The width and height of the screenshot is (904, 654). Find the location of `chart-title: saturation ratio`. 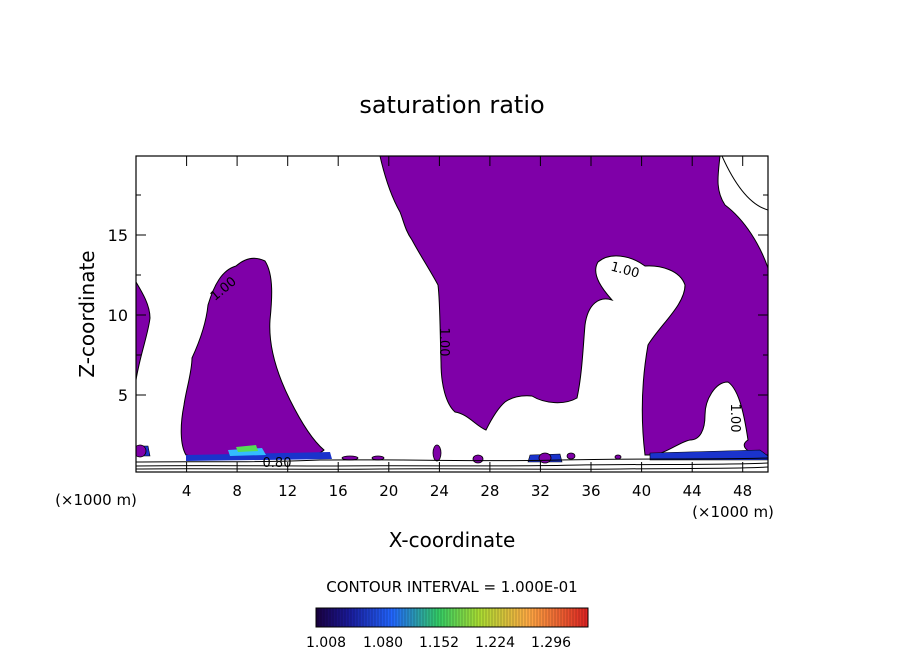

chart-title: saturation ratio is located at coordinates (451, 105).